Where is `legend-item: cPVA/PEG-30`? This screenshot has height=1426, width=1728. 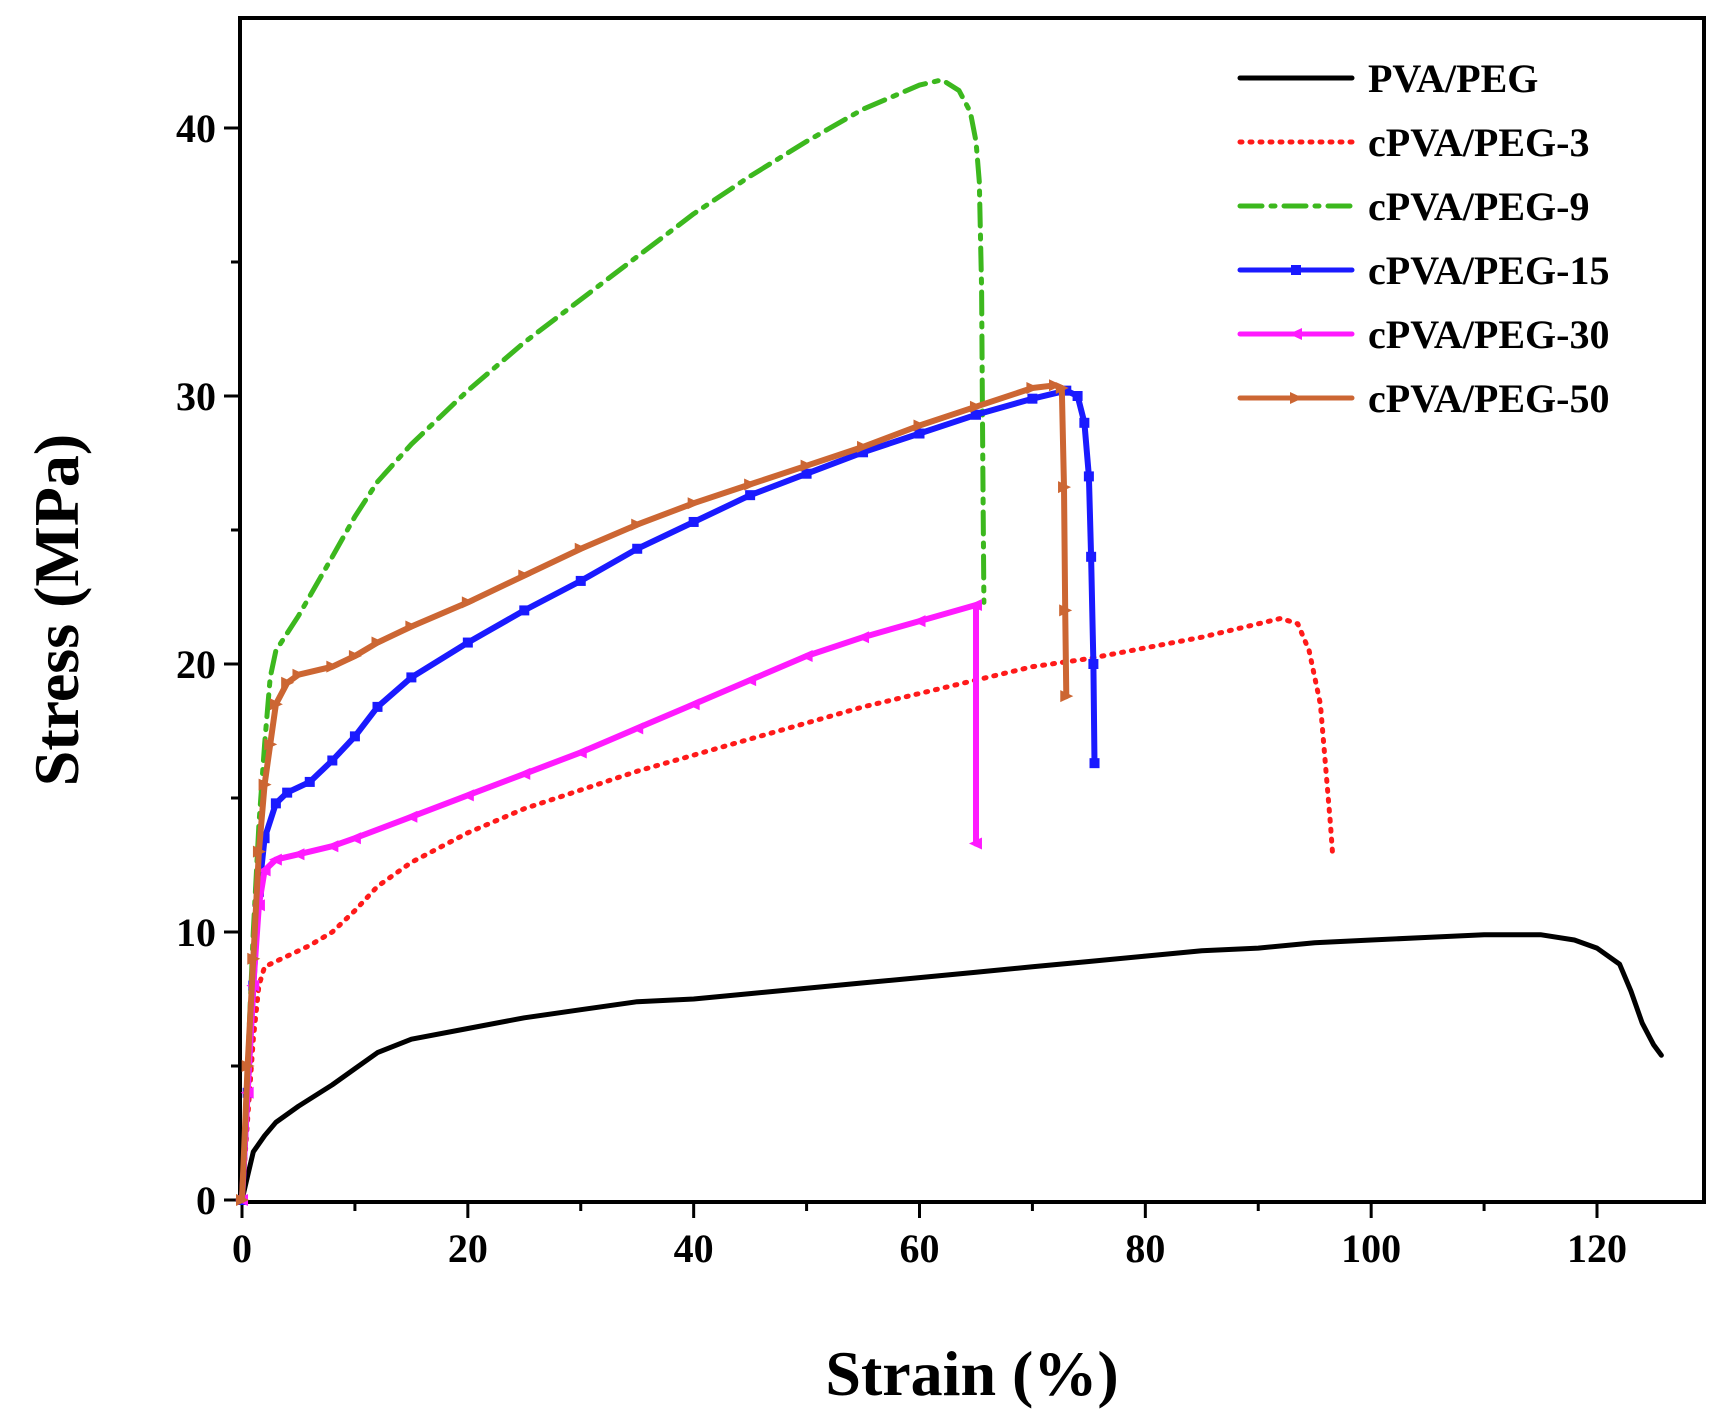
legend-item: cPVA/PEG-30 is located at coordinates (1423, 334).